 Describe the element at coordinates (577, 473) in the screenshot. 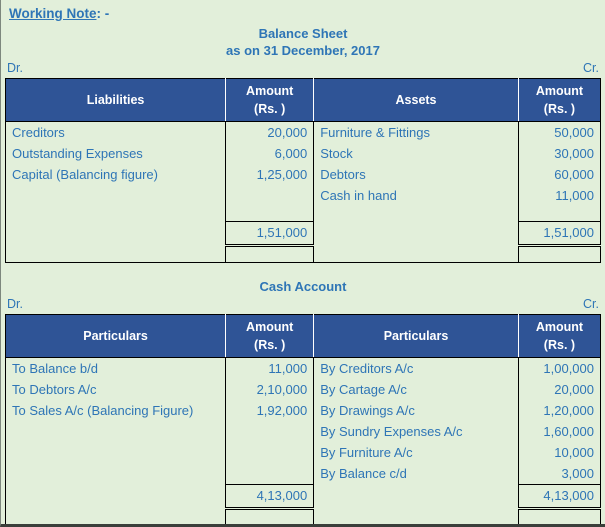

I see `amount-cell: 3,000` at that location.